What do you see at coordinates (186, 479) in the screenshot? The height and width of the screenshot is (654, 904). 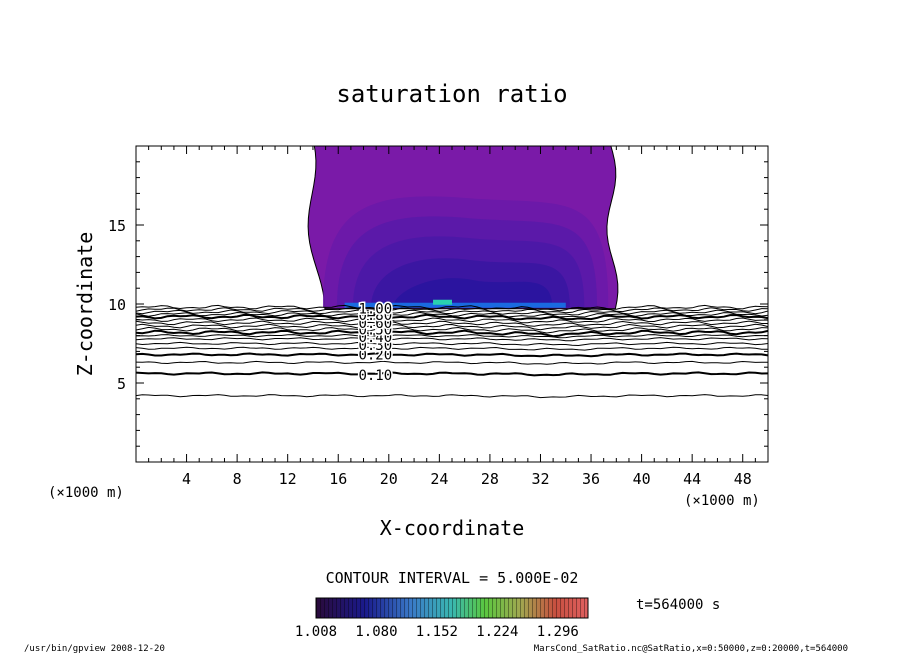 I see `x-tick-label: 4` at bounding box center [186, 479].